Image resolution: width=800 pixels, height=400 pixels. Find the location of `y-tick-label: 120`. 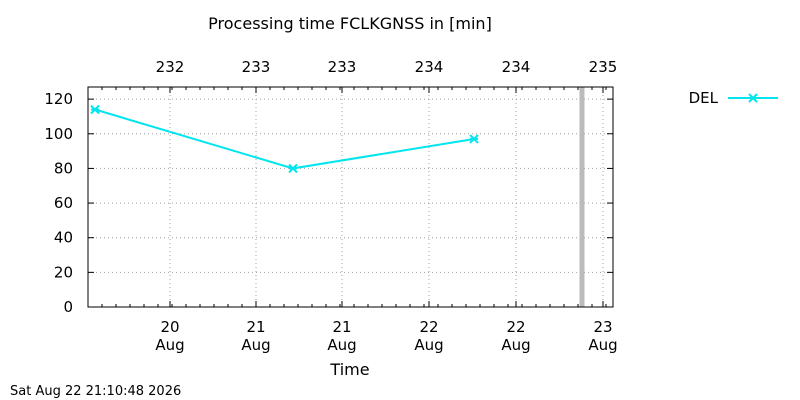

y-tick-label: 120 is located at coordinates (58, 99).